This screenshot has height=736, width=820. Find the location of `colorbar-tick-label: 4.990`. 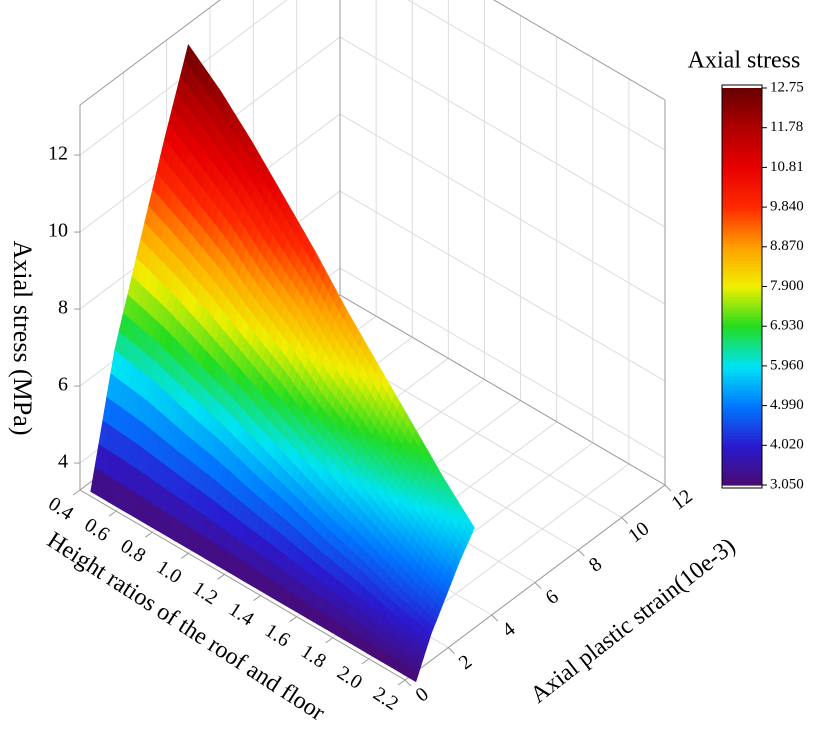

colorbar-tick-label: 4.990 is located at coordinates (787, 405).